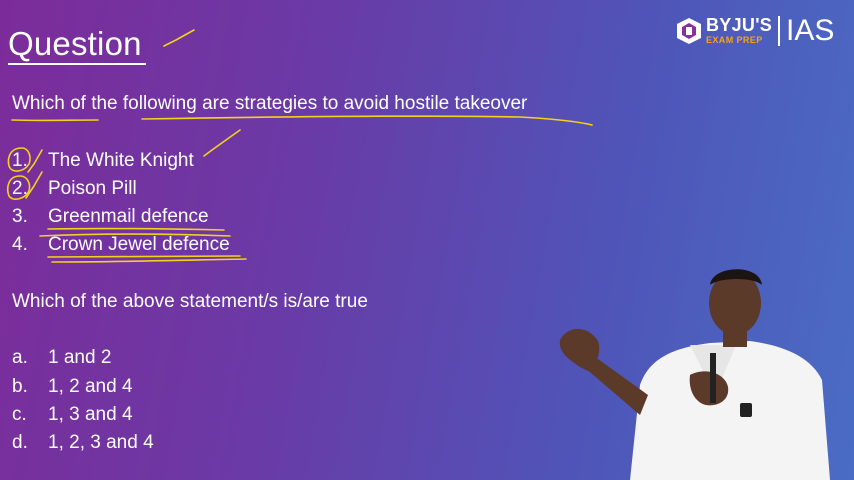  I want to click on answer-text: 1 and 2, so click(80, 357).